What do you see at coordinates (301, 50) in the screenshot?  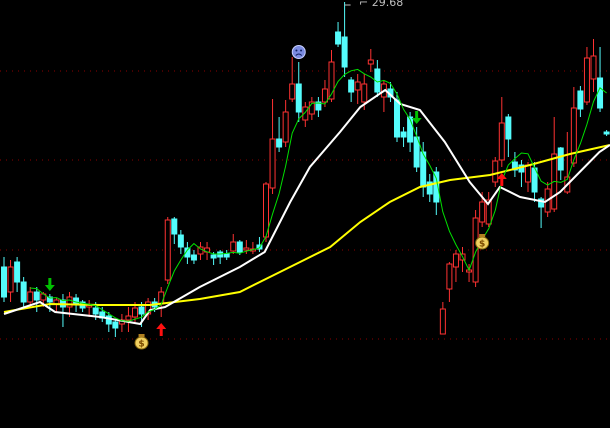 I see `sad-face-eye` at bounding box center [301, 50].